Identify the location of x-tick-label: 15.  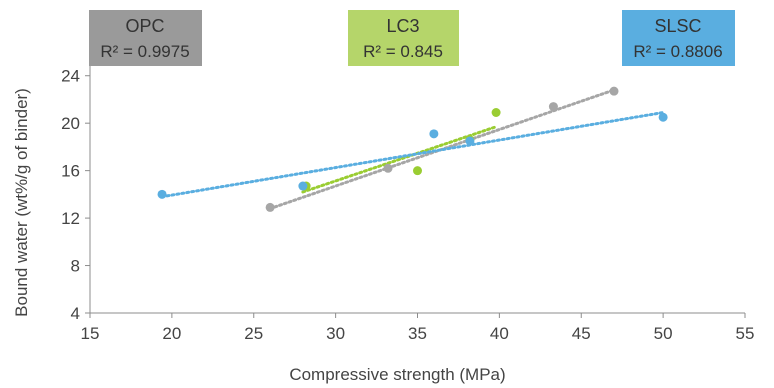
(90, 333).